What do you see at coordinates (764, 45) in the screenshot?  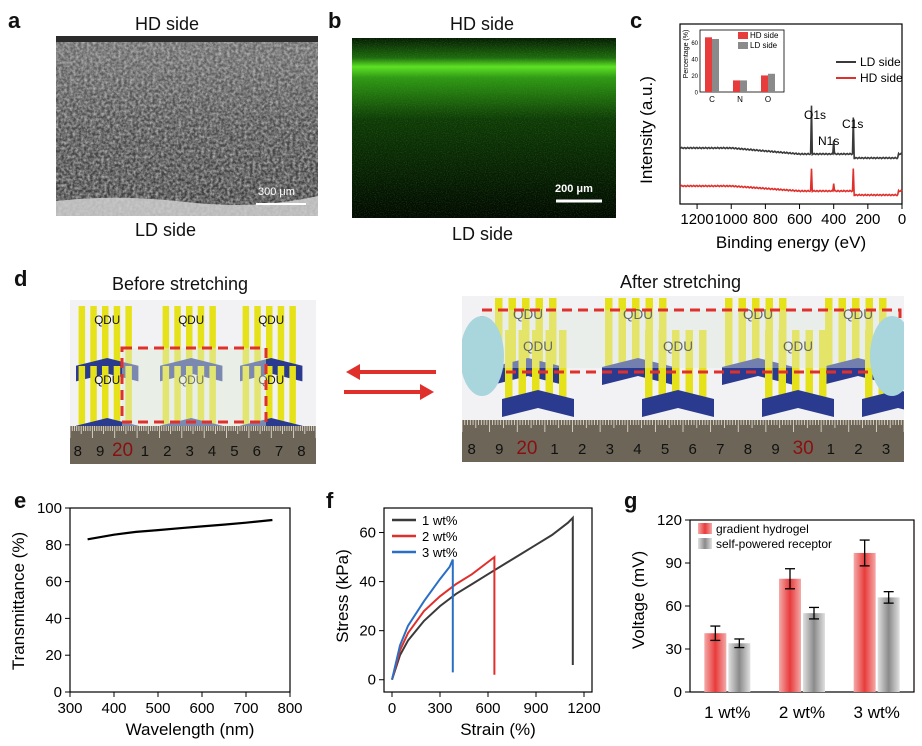 I see `chart-c-inset-legend-ld: LD side` at bounding box center [764, 45].